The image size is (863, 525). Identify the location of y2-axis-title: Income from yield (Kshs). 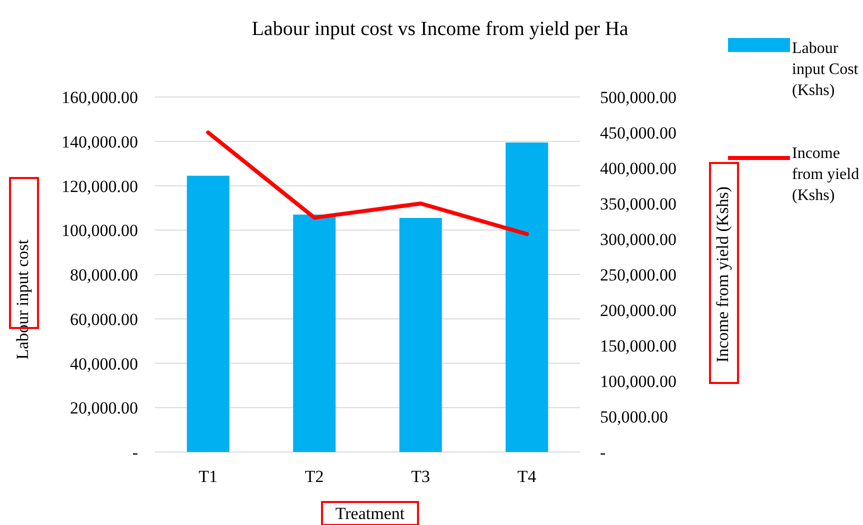
(722, 274).